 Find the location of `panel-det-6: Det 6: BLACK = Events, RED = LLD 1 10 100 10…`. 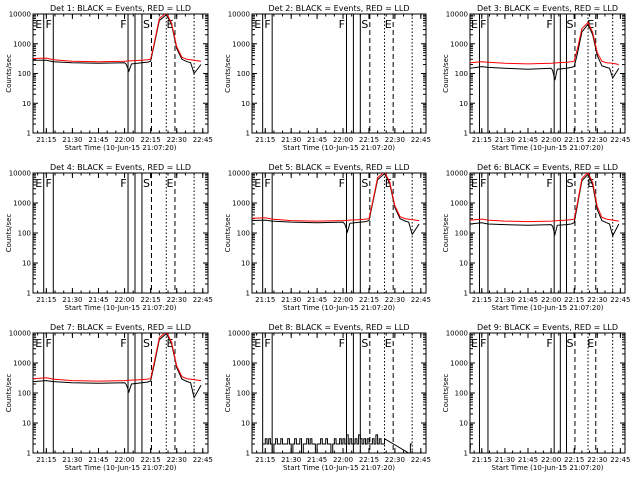

panel-det-6: Det 6: BLACK = Events, RED = LLD 1 10 100 10… is located at coordinates (536, 237).